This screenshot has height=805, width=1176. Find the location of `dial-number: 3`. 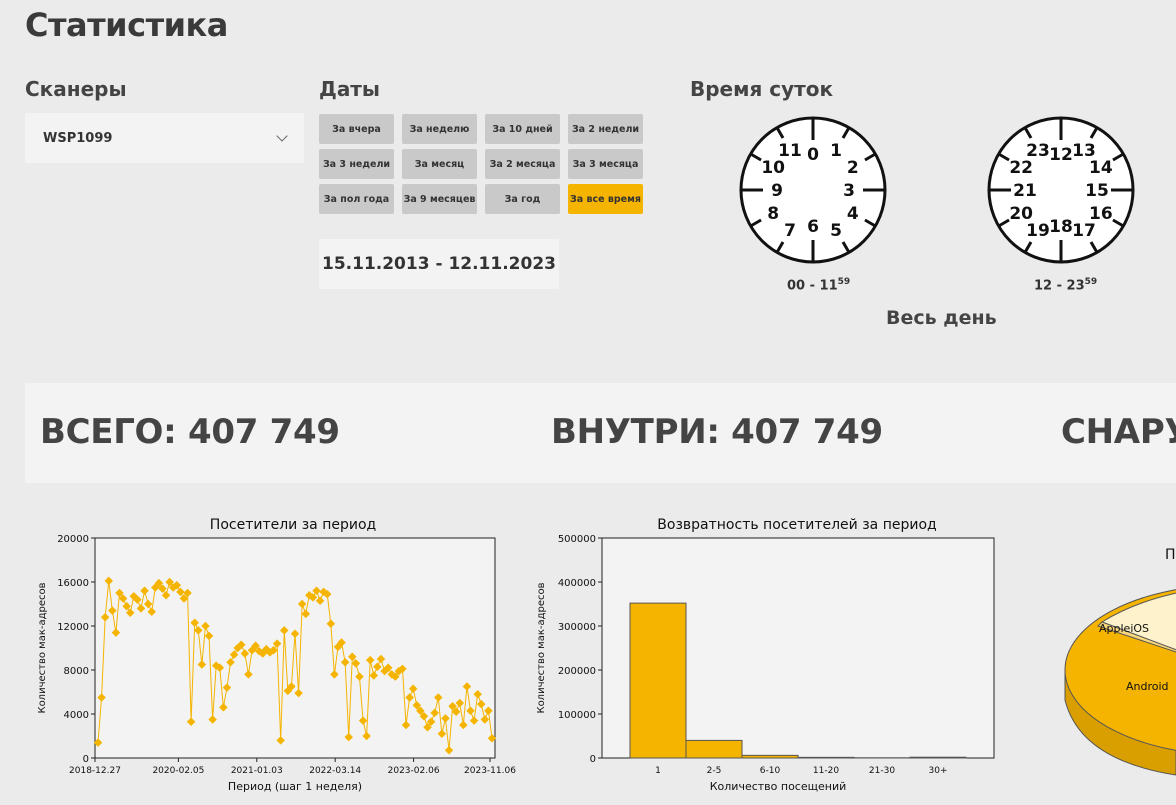

dial-number: 3 is located at coordinates (849, 191).